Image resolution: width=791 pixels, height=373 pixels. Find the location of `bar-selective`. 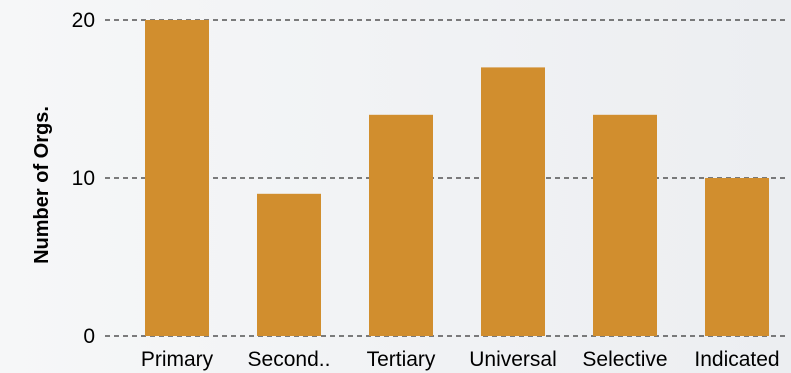

bar-selective is located at coordinates (625, 225).